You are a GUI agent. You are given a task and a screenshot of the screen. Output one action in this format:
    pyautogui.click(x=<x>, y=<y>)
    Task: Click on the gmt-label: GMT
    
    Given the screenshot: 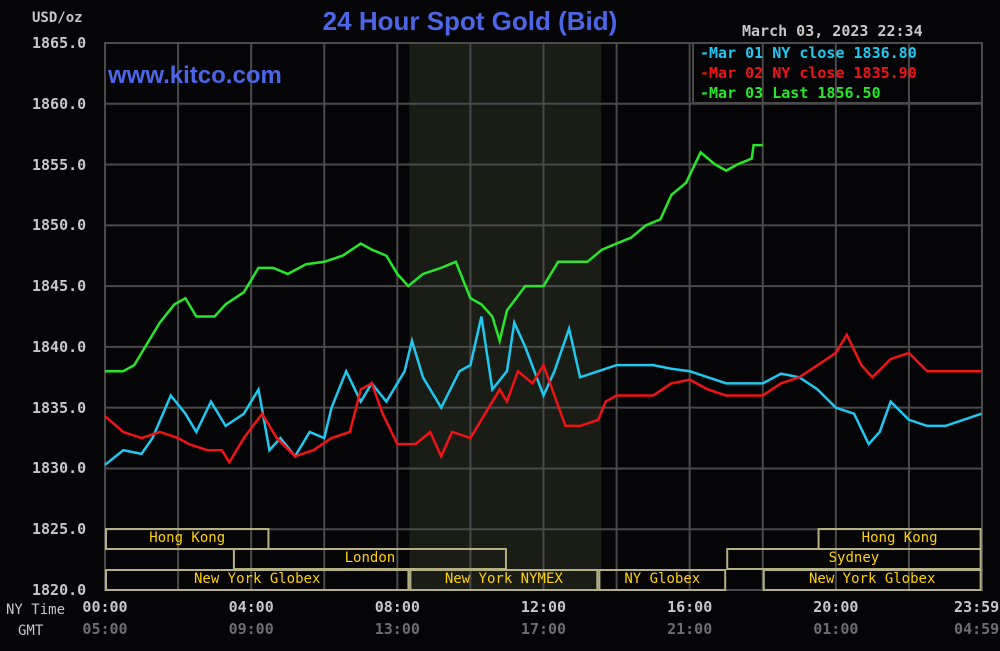 What is the action you would take?
    pyautogui.click(x=31, y=631)
    